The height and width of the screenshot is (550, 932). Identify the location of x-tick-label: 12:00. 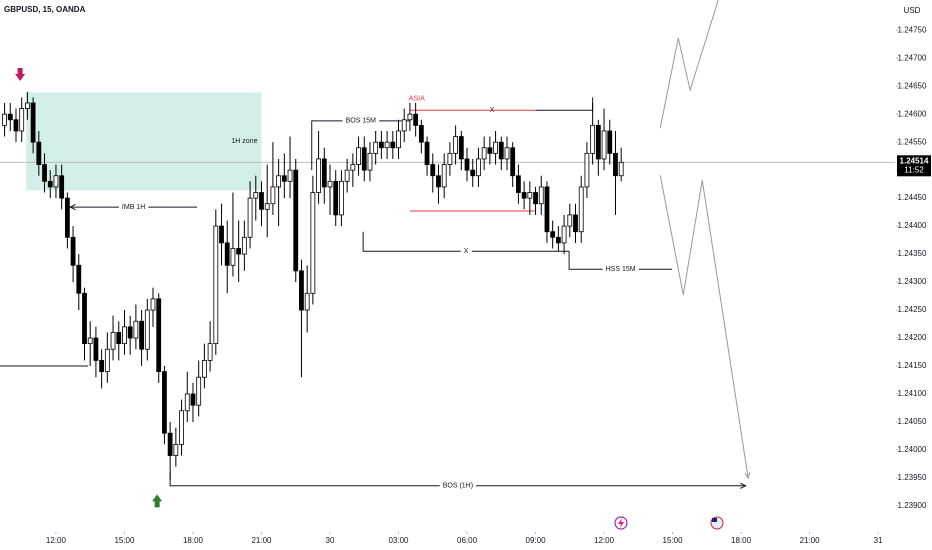
(604, 540).